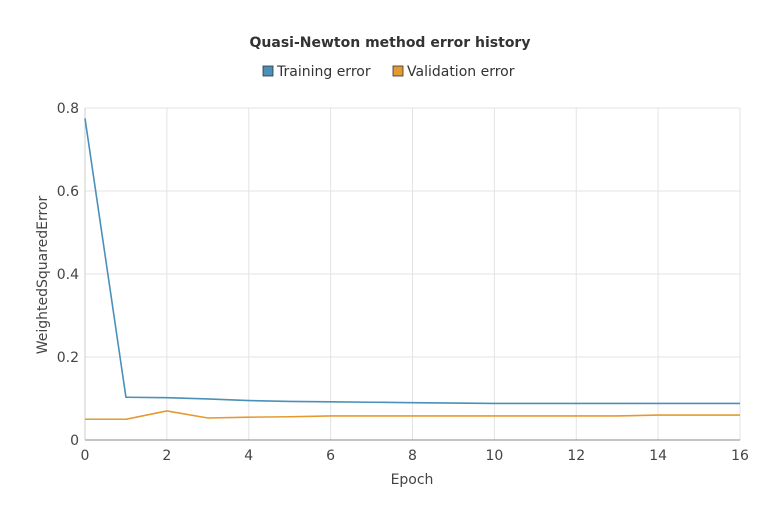  I want to click on y-tick-label: 0.6, so click(68, 192).